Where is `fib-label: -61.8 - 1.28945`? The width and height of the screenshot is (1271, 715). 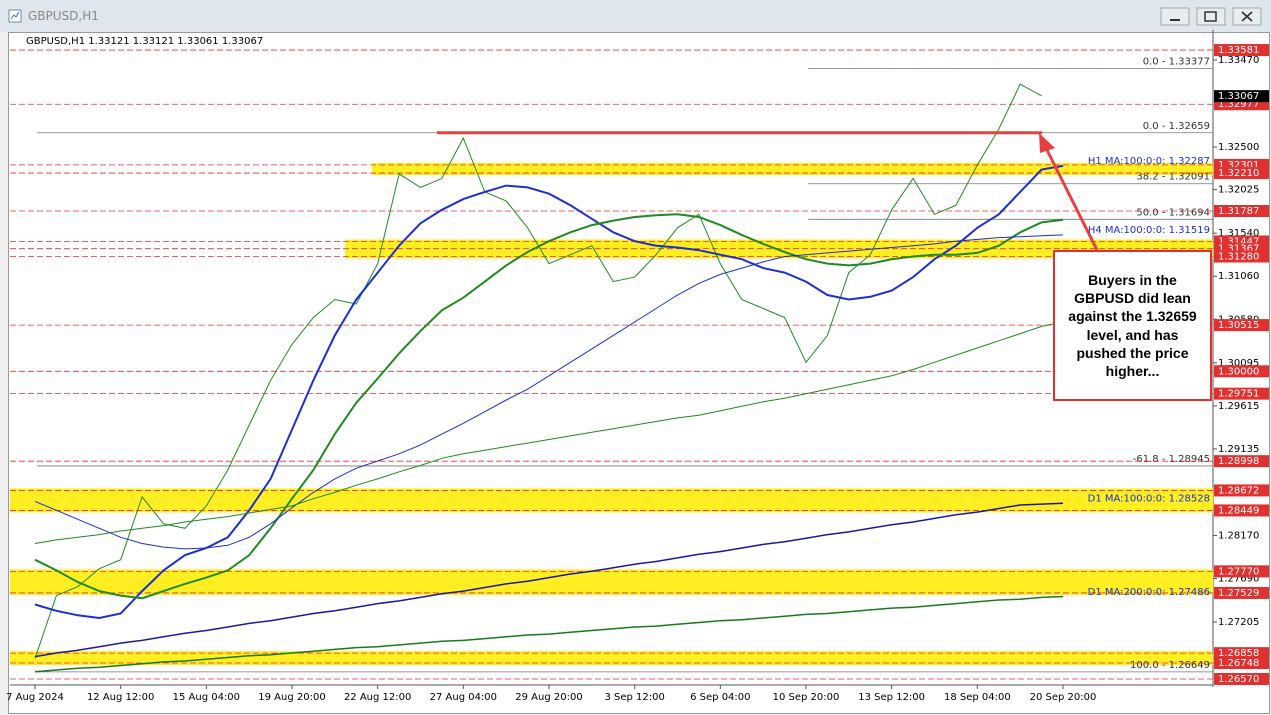
fib-label: -61.8 - 1.28945 is located at coordinates (1171, 459).